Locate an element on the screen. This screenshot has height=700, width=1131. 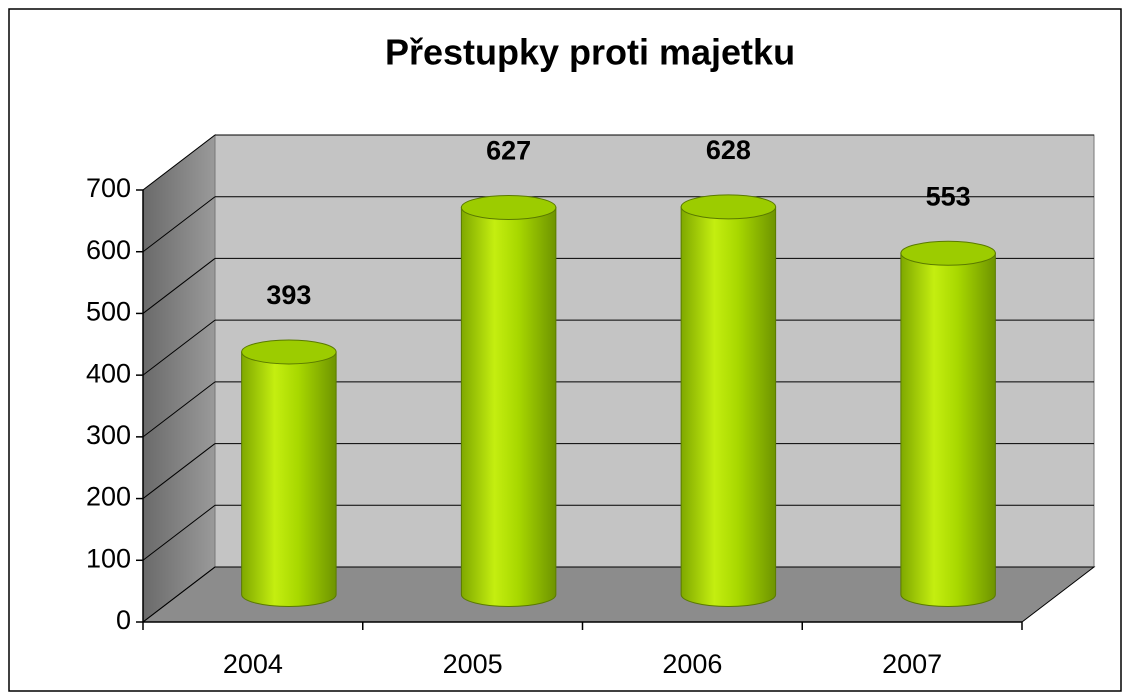
data-label: 553 is located at coordinates (948, 196).